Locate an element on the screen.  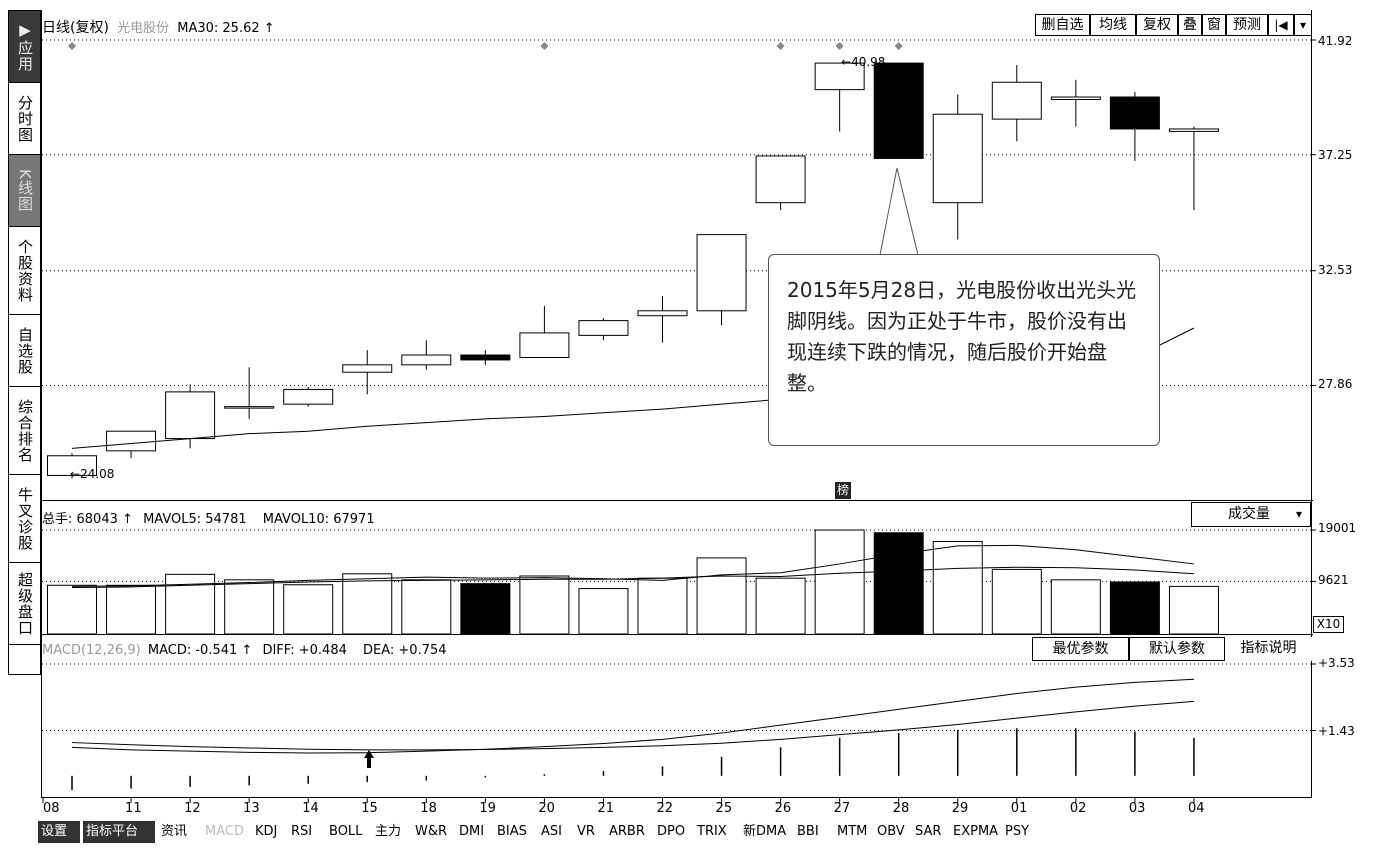
indicator-tab: KDJ is located at coordinates (266, 831).